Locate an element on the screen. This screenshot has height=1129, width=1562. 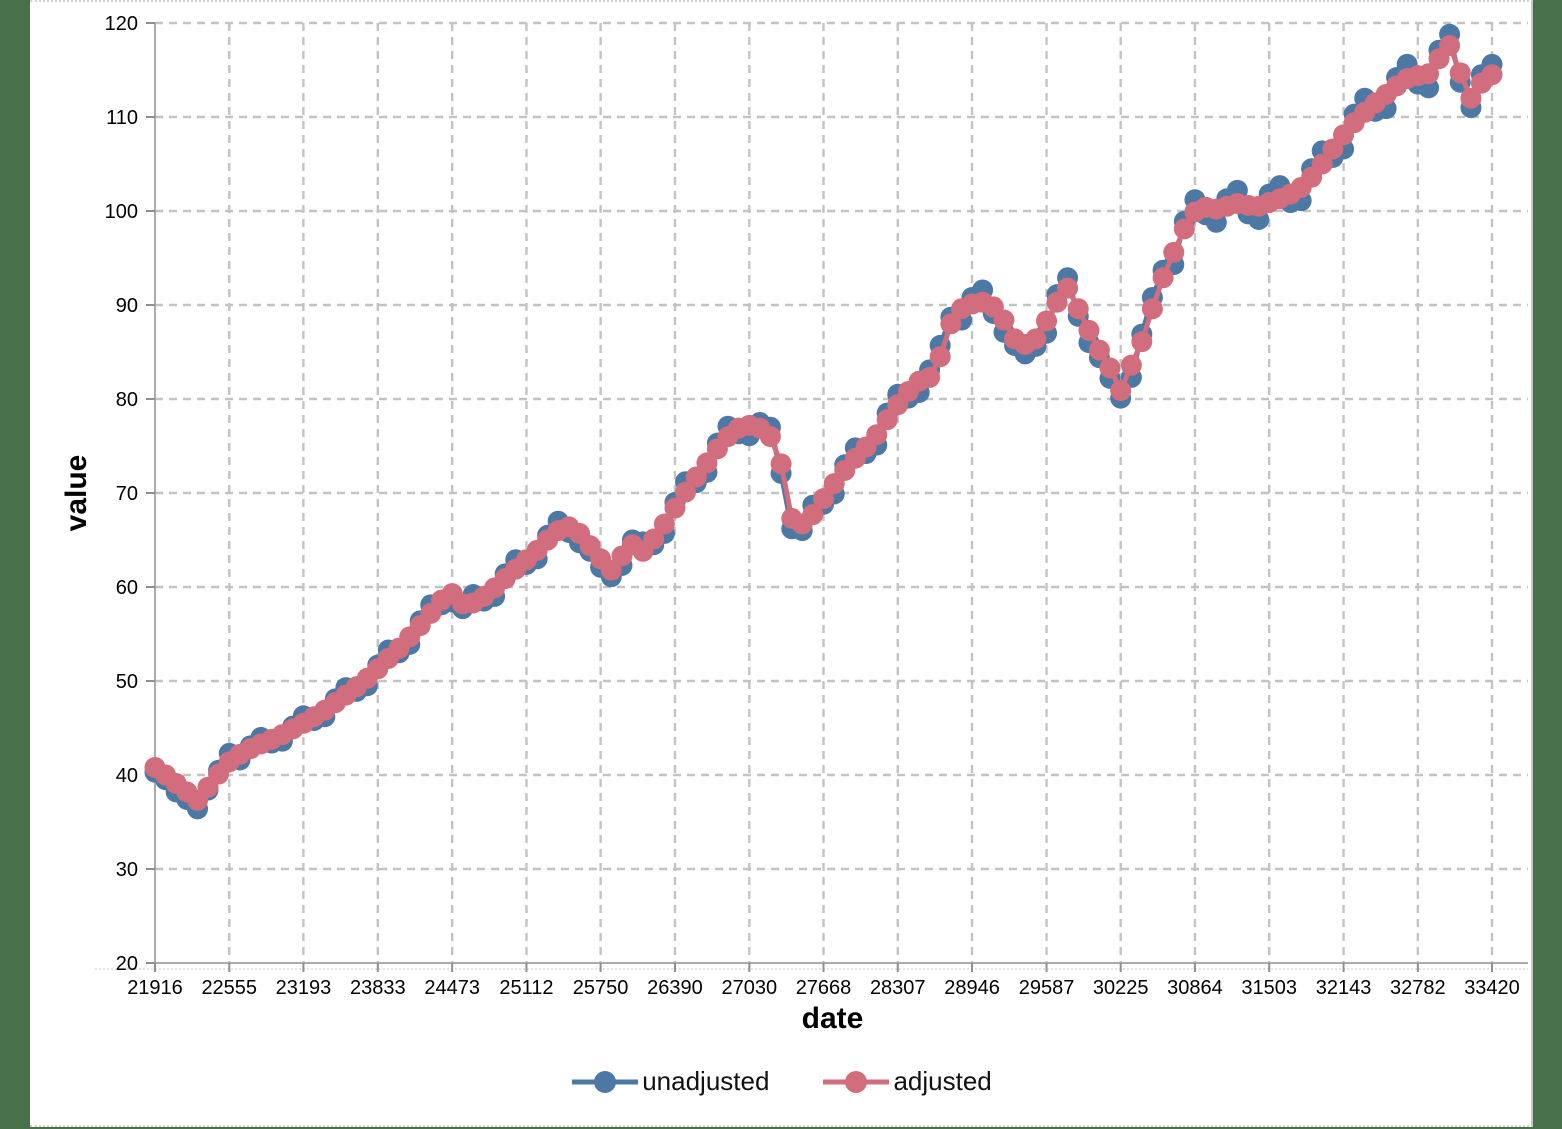
y-tick-label: 120 is located at coordinates (121, 24).